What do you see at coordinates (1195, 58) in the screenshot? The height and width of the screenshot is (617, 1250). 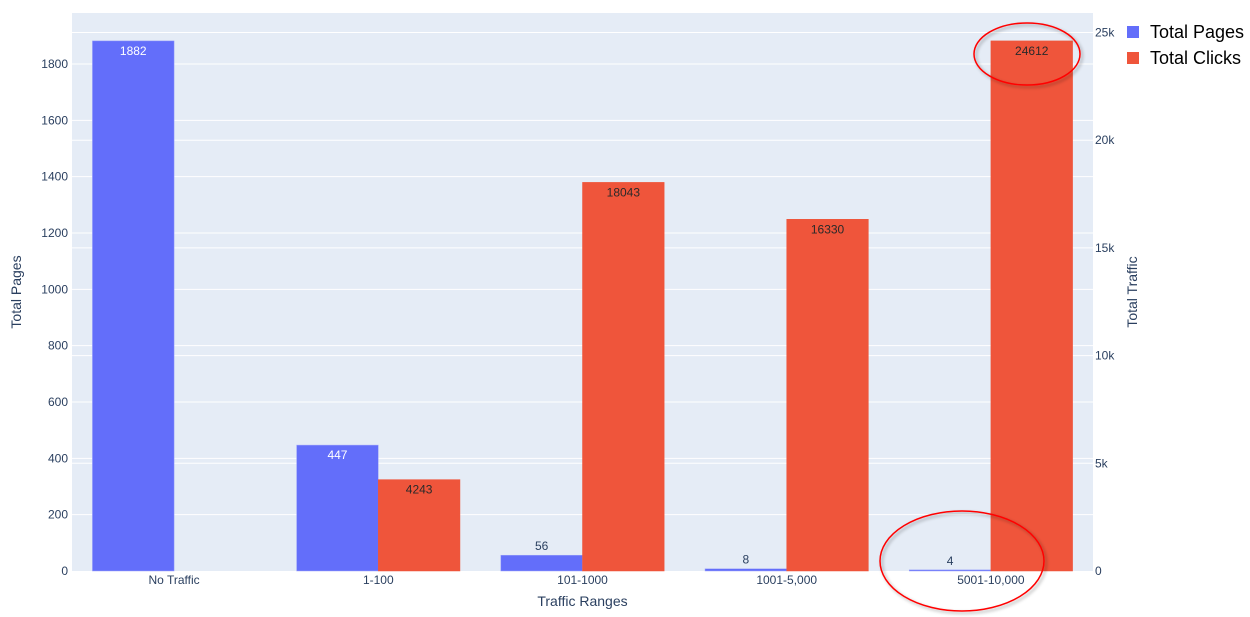 I see `legend-item: Total Clicks` at bounding box center [1195, 58].